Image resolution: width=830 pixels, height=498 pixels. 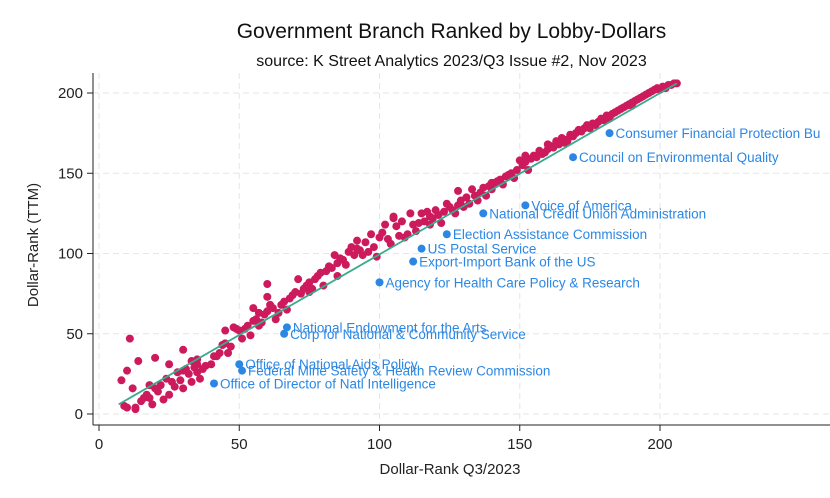 What do you see at coordinates (79, 414) in the screenshot?
I see `y-tick-label: 0` at bounding box center [79, 414].